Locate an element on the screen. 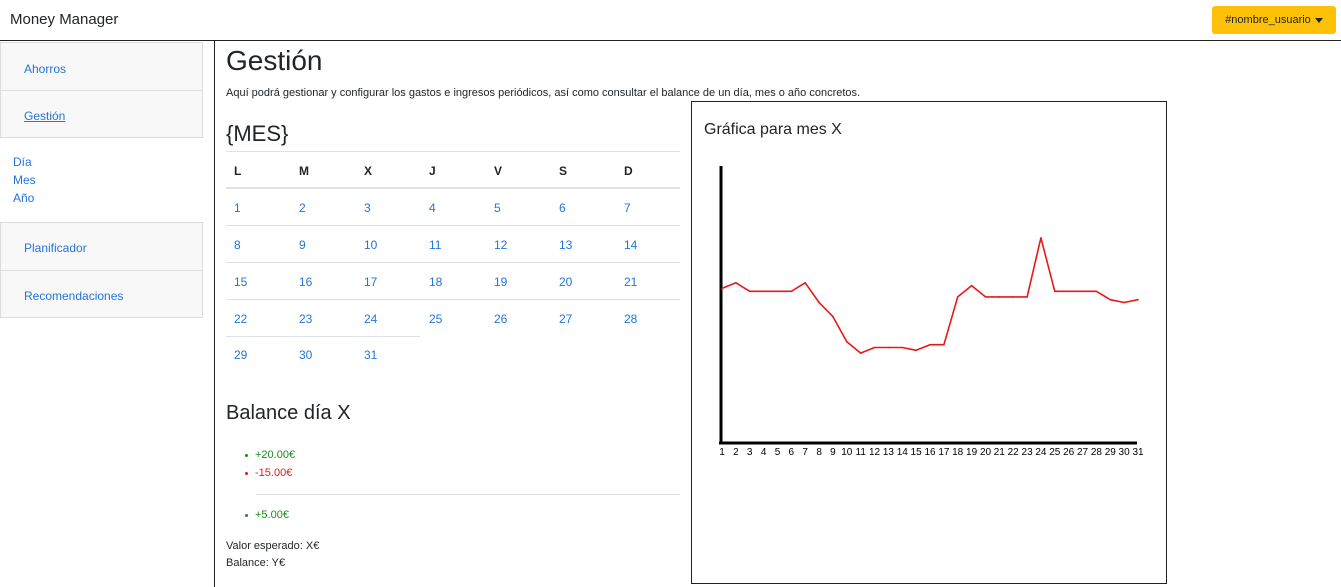 The height and width of the screenshot is (587, 1341). calendar-day-link: 17 is located at coordinates (371, 282).